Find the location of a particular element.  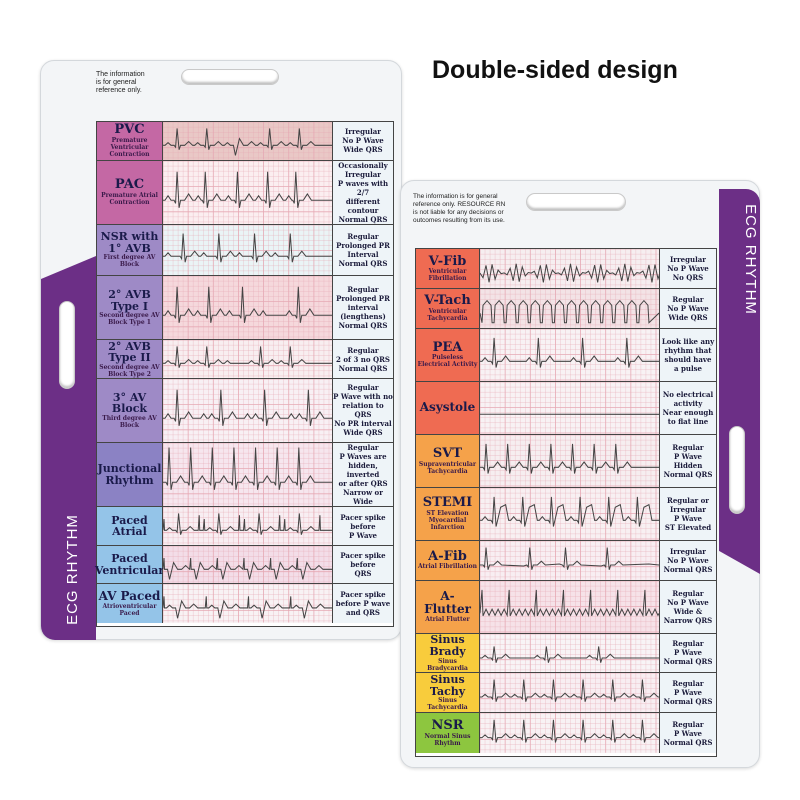

rhythm-name: V-Fib is located at coordinates (447, 261).